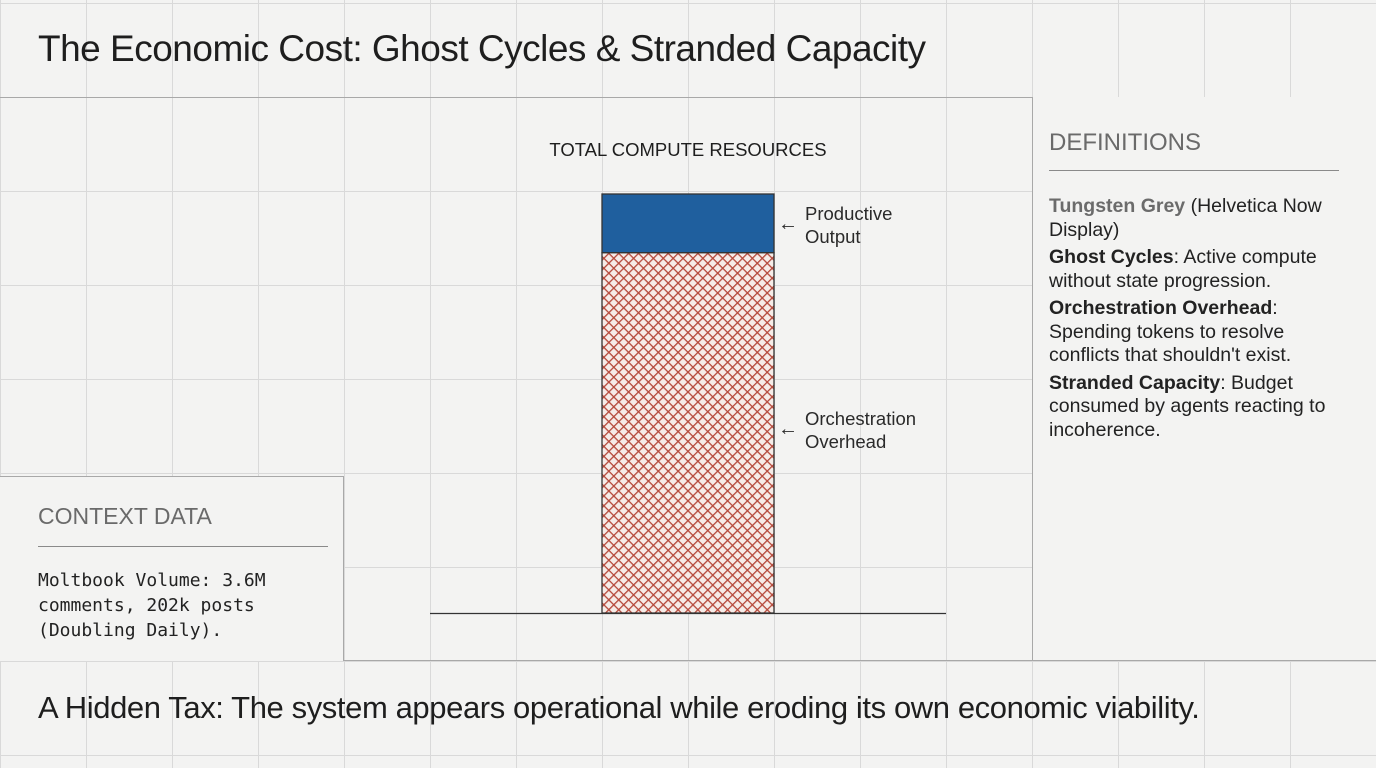  Describe the element at coordinates (1125, 142) in the screenshot. I see `definitions-heading: DEFINITIONS` at that location.